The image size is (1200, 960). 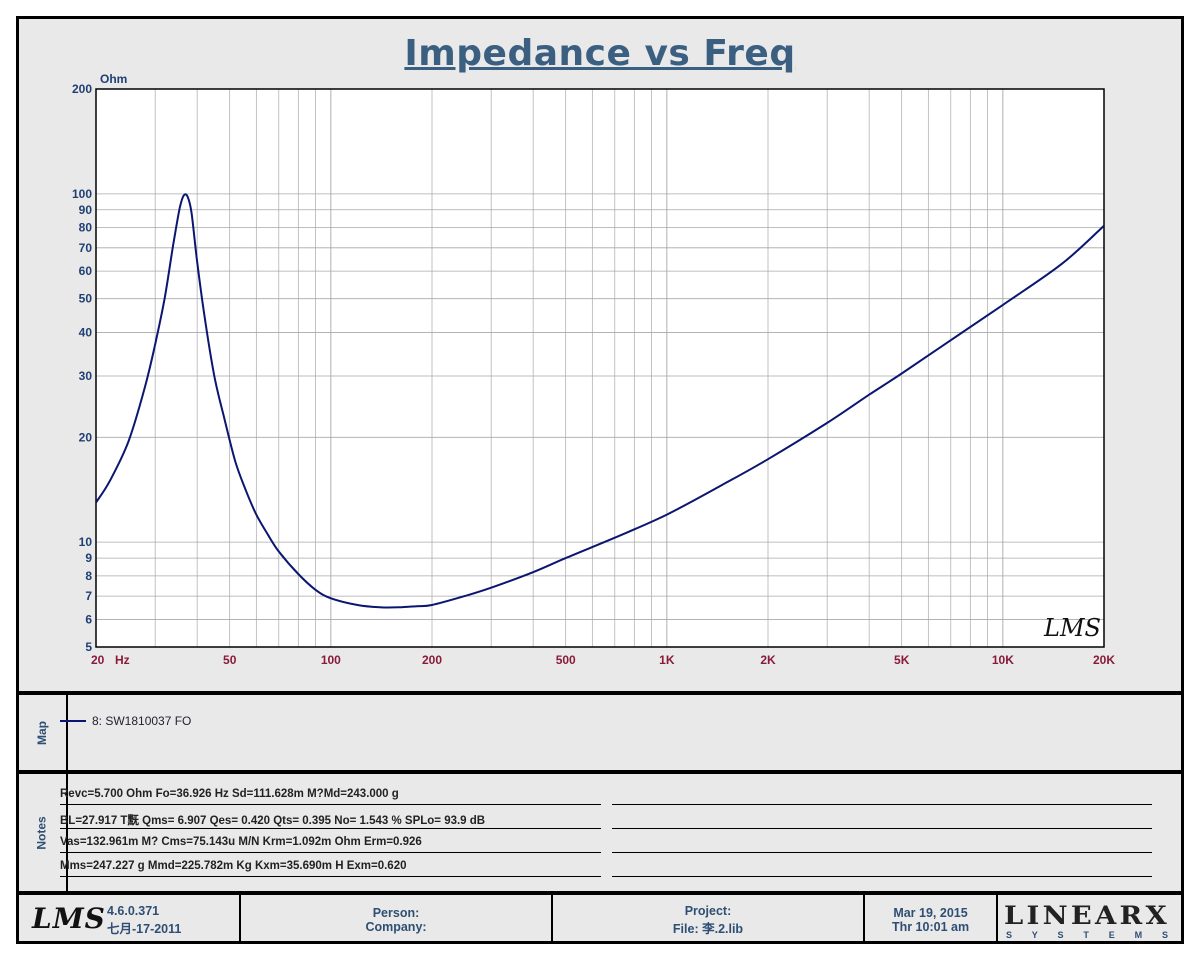 I want to click on report-date: Mar 19, 2015, so click(x=930, y=913).